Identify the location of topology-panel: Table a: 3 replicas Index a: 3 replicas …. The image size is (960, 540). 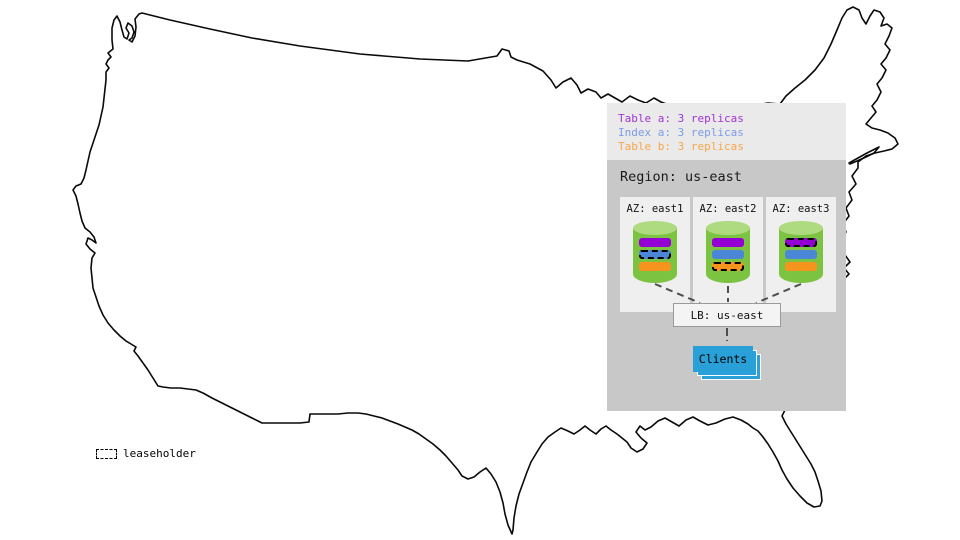
(726, 257).